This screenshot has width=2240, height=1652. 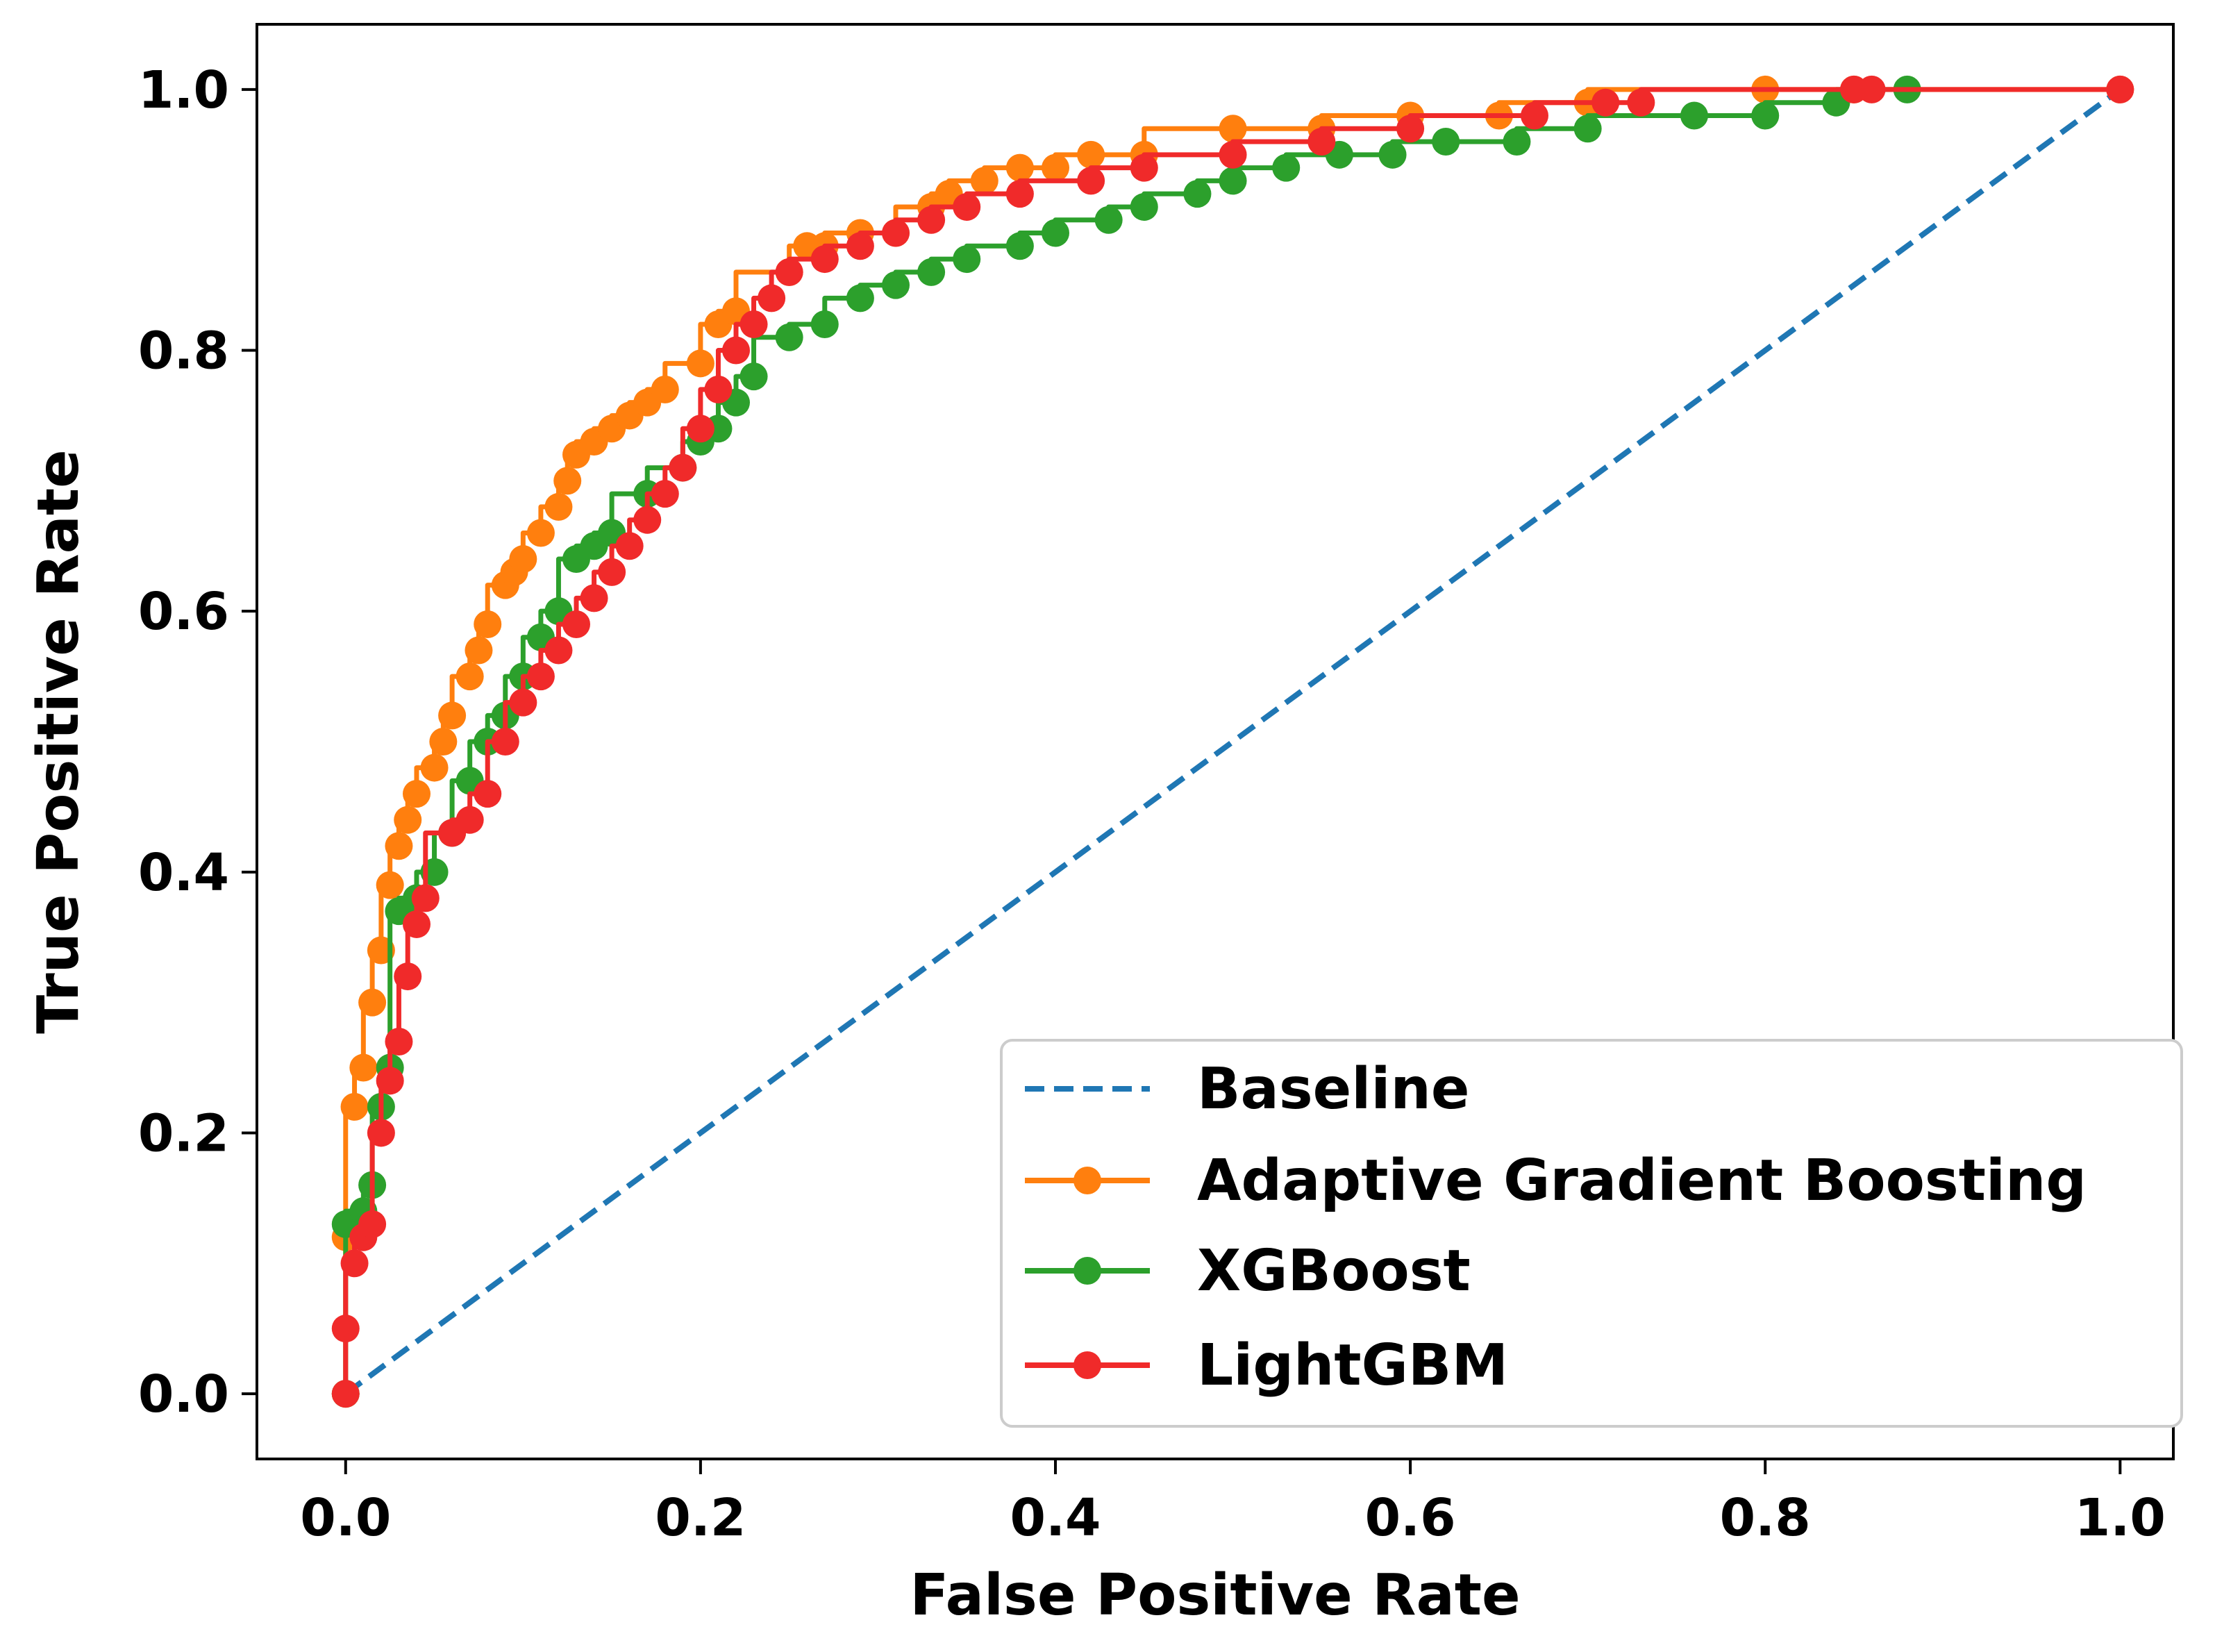 I want to click on y-tick-label: 0.2, so click(x=183, y=1133).